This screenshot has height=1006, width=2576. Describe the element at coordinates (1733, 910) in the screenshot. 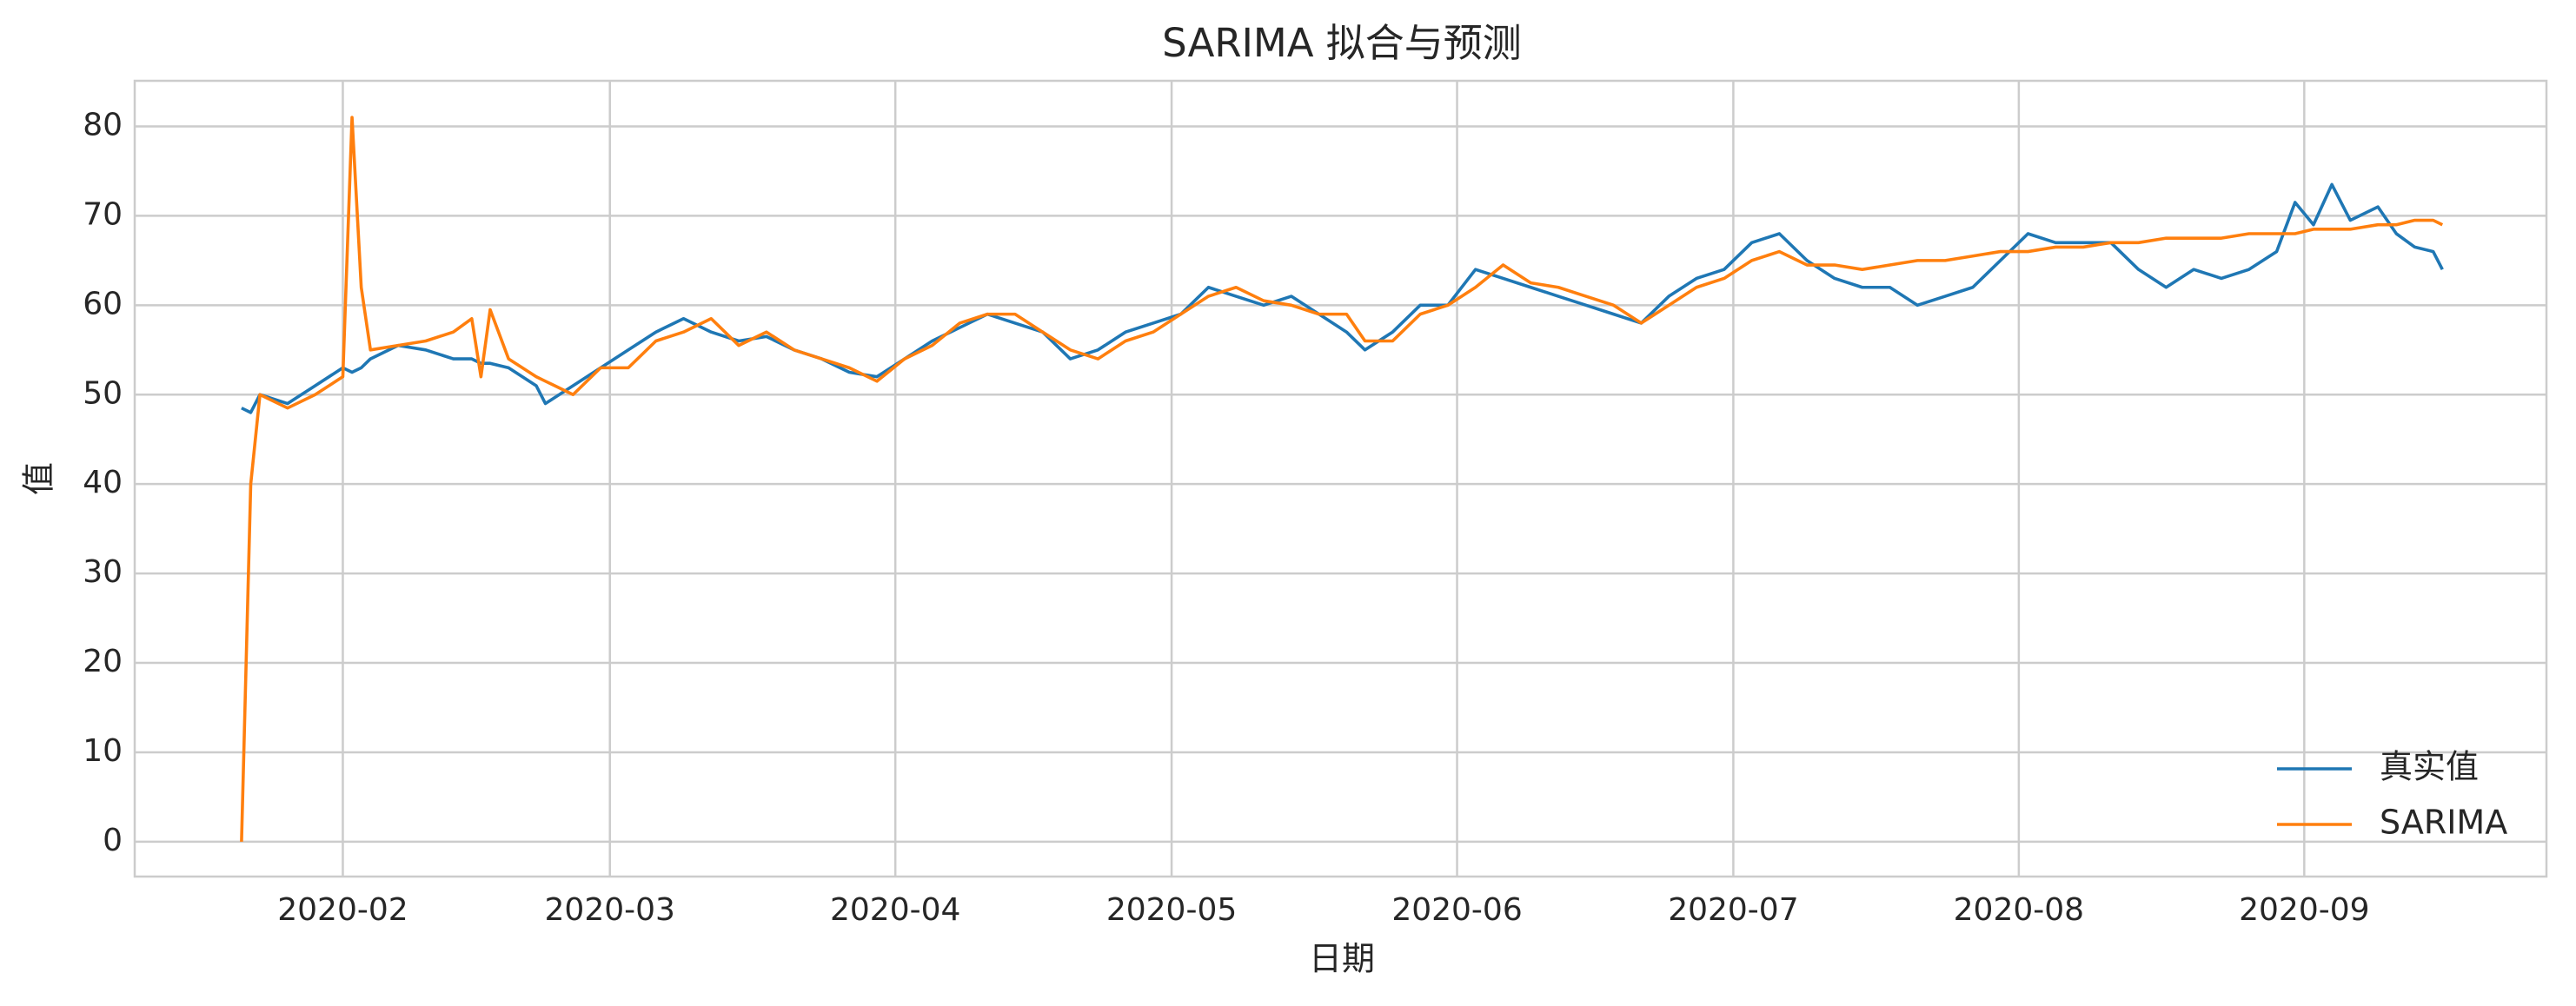

I see `x-tick-label: 2020-07` at that location.